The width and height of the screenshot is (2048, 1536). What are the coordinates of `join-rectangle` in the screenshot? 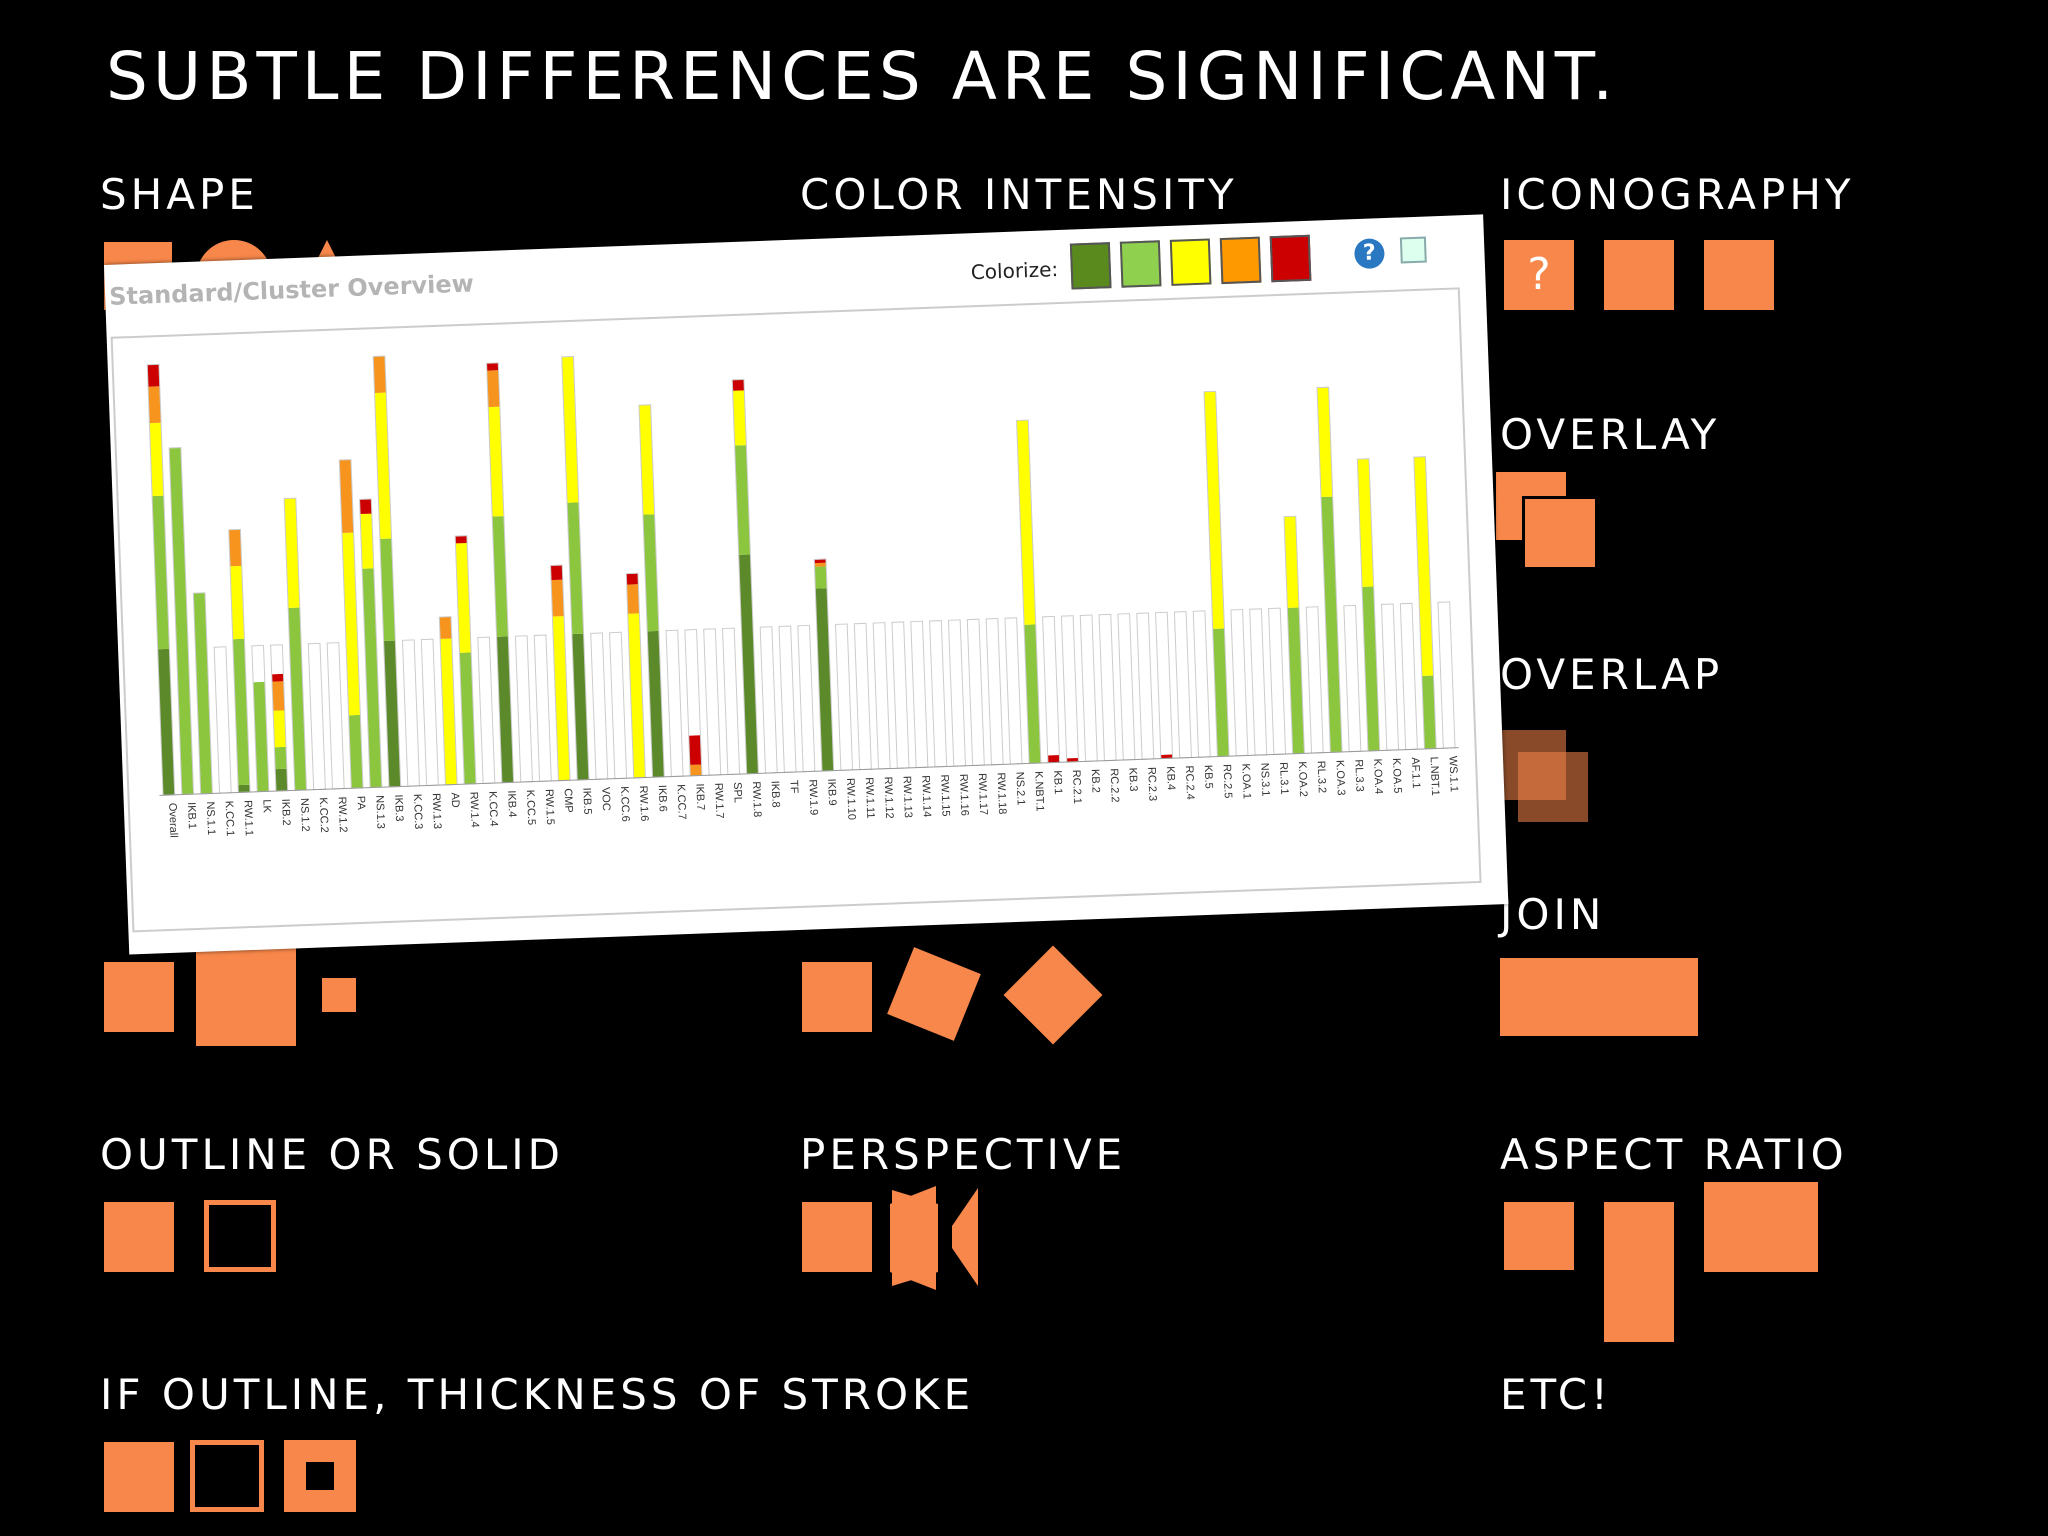 It's located at (1599, 997).